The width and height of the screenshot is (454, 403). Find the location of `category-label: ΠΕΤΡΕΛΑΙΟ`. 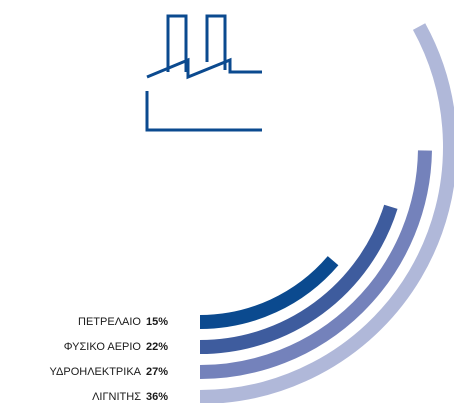

category-label: ΠΕΤΡΕΛΑΙΟ is located at coordinates (109, 322).